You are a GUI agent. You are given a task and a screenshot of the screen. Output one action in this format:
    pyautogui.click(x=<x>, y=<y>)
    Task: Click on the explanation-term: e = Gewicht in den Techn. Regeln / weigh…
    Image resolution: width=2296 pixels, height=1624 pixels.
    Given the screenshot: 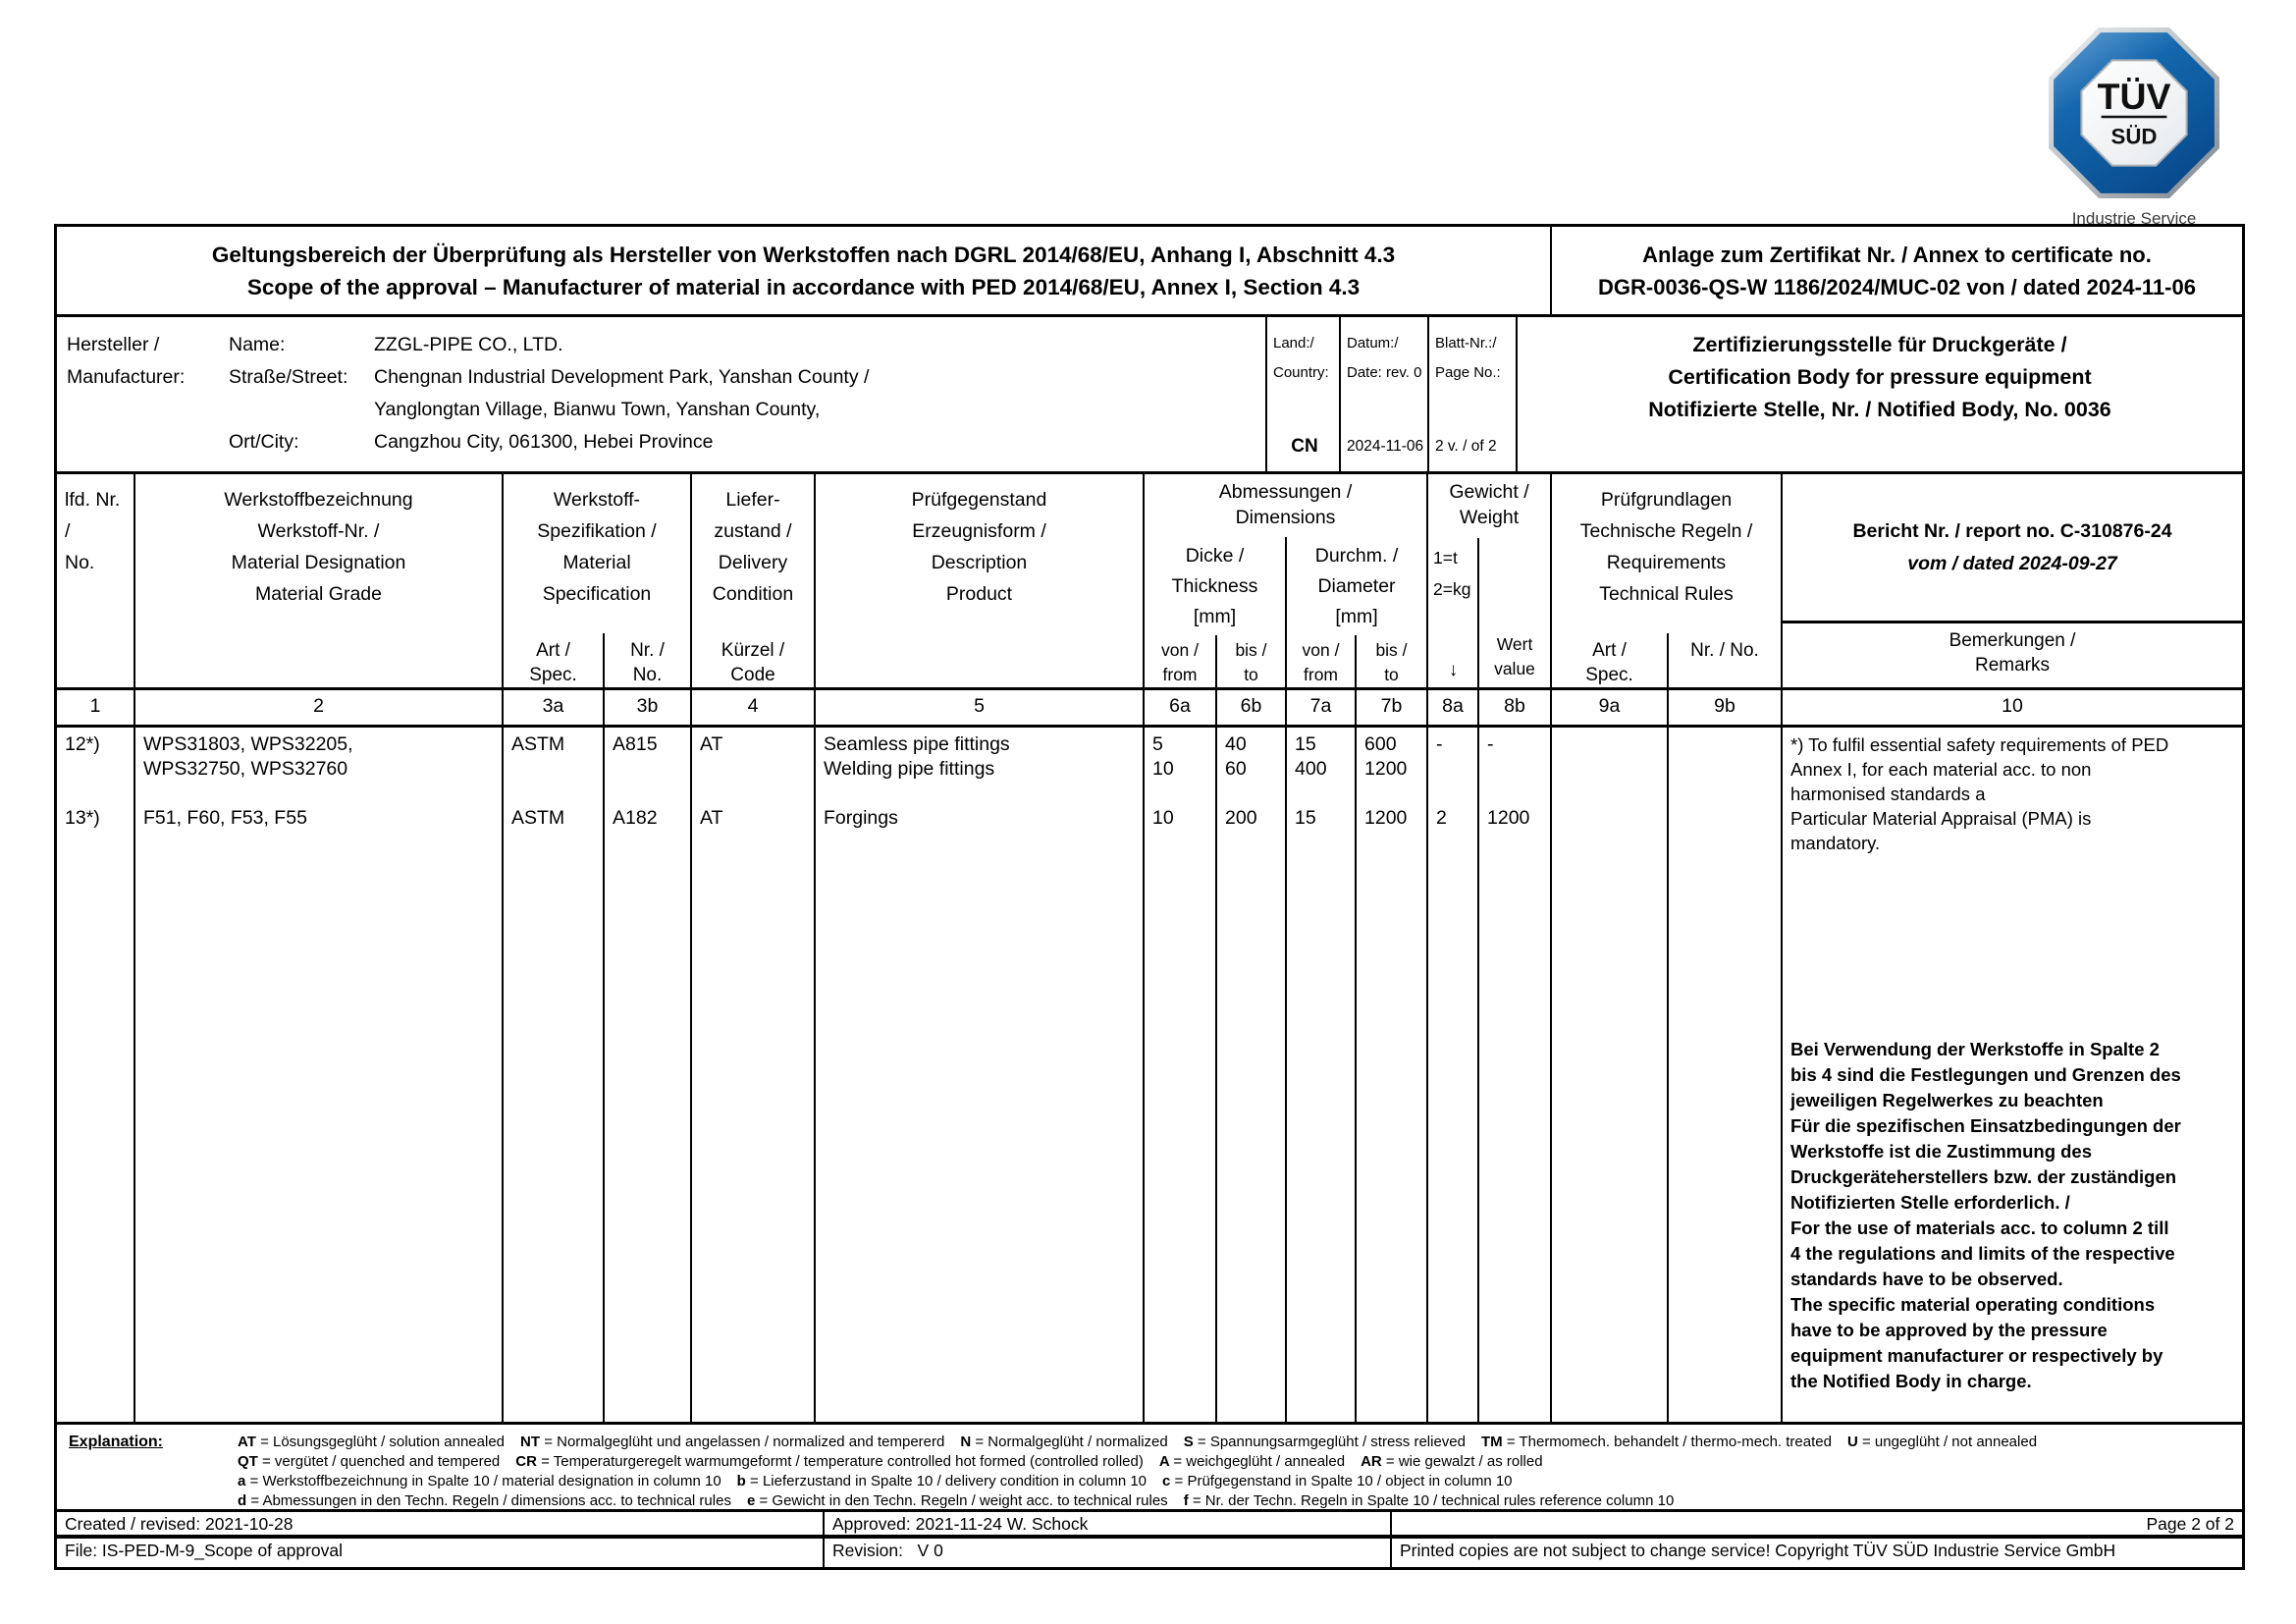 What is the action you would take?
    pyautogui.click(x=957, y=1500)
    